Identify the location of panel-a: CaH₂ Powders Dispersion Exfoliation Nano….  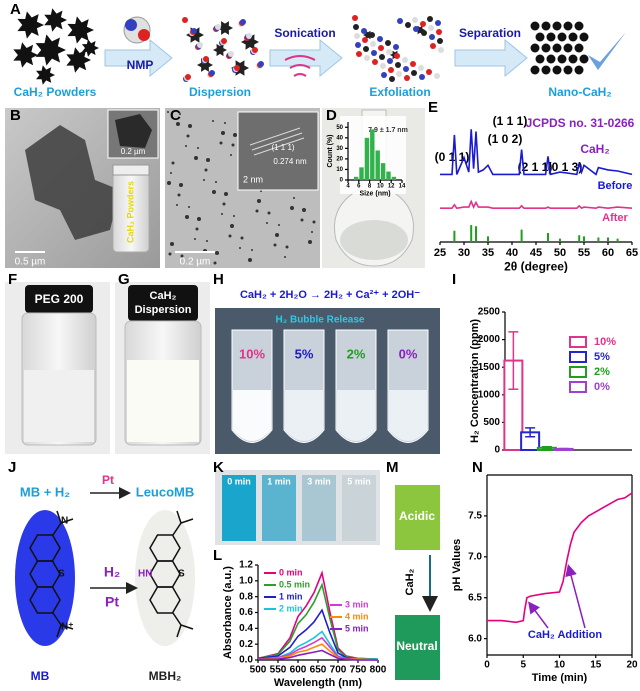
(320, 57).